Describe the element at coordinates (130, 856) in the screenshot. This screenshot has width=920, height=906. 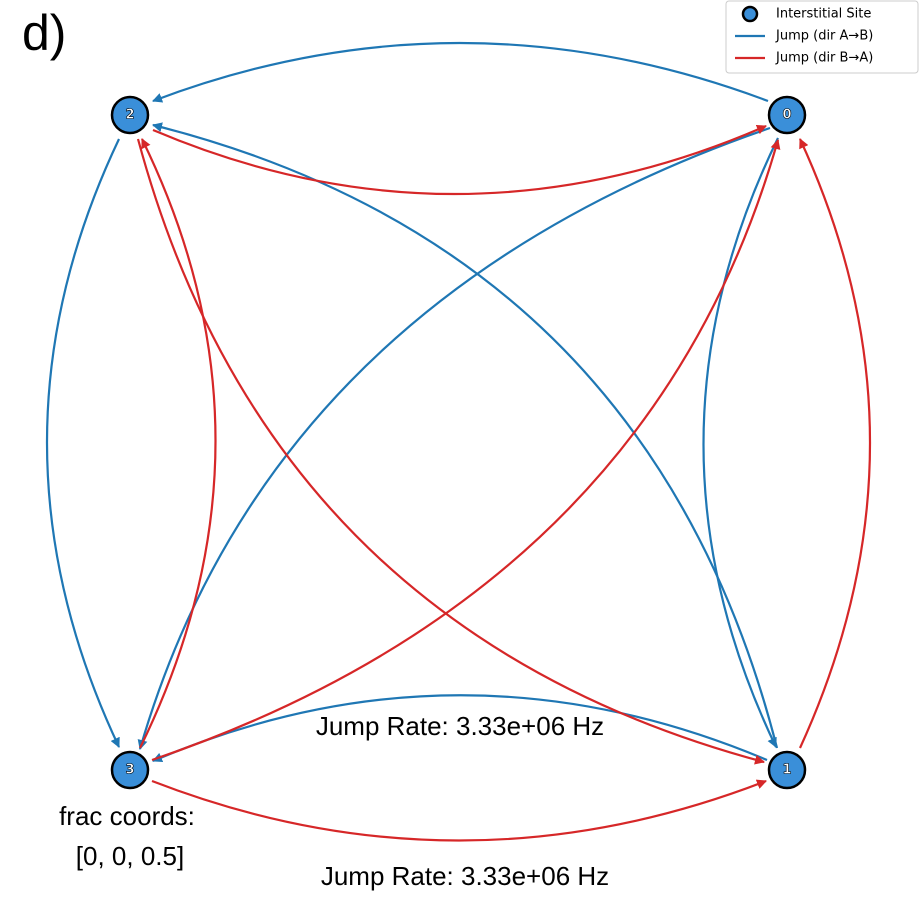
I see `coords-value: [0, 0, 0.5]` at that location.